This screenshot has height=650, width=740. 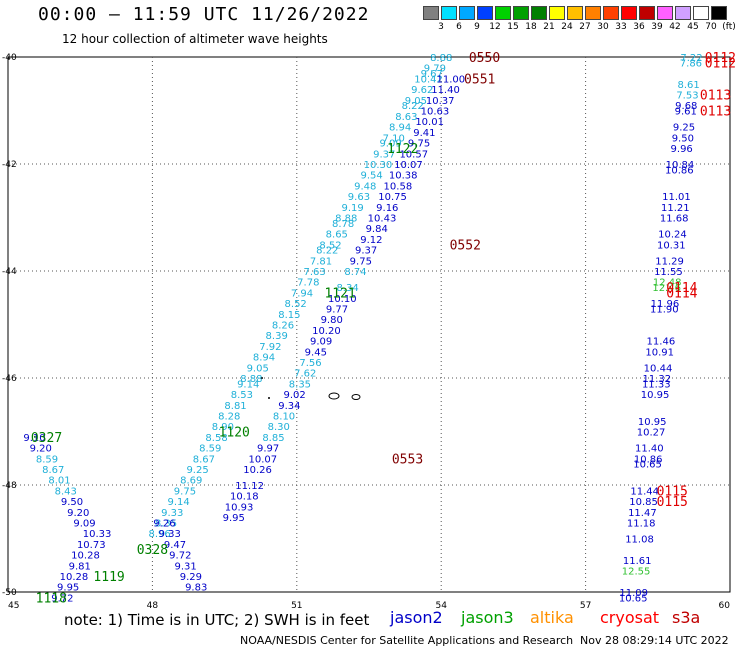 What do you see at coordinates (693, 27) in the screenshot?
I see `legend-label: 45` at bounding box center [693, 27].